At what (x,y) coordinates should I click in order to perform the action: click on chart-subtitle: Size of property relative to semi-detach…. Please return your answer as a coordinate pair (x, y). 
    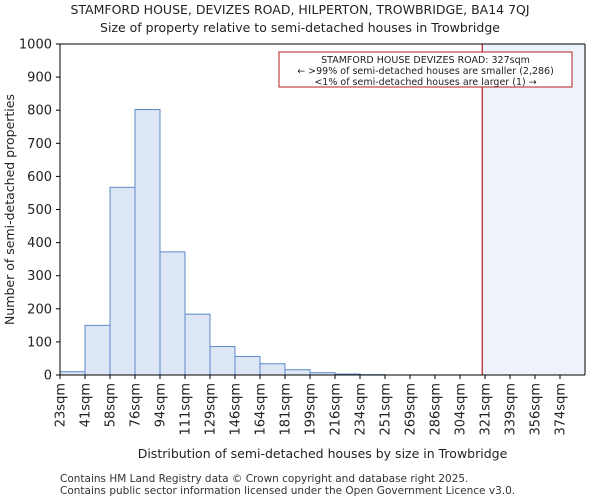
    Looking at the image, I should click on (300, 27).